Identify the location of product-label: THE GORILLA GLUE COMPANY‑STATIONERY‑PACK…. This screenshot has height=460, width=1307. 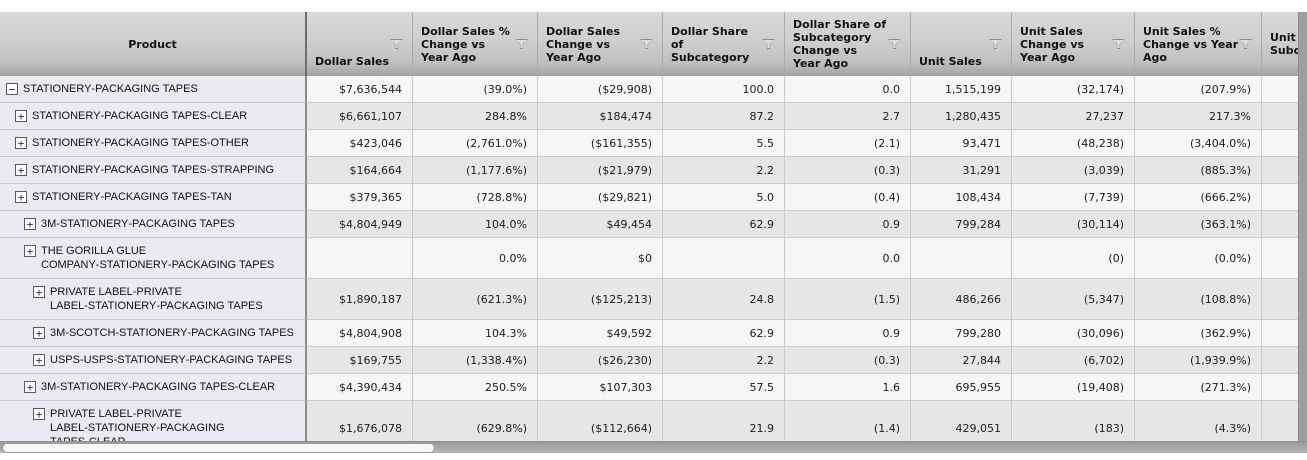
(158, 258).